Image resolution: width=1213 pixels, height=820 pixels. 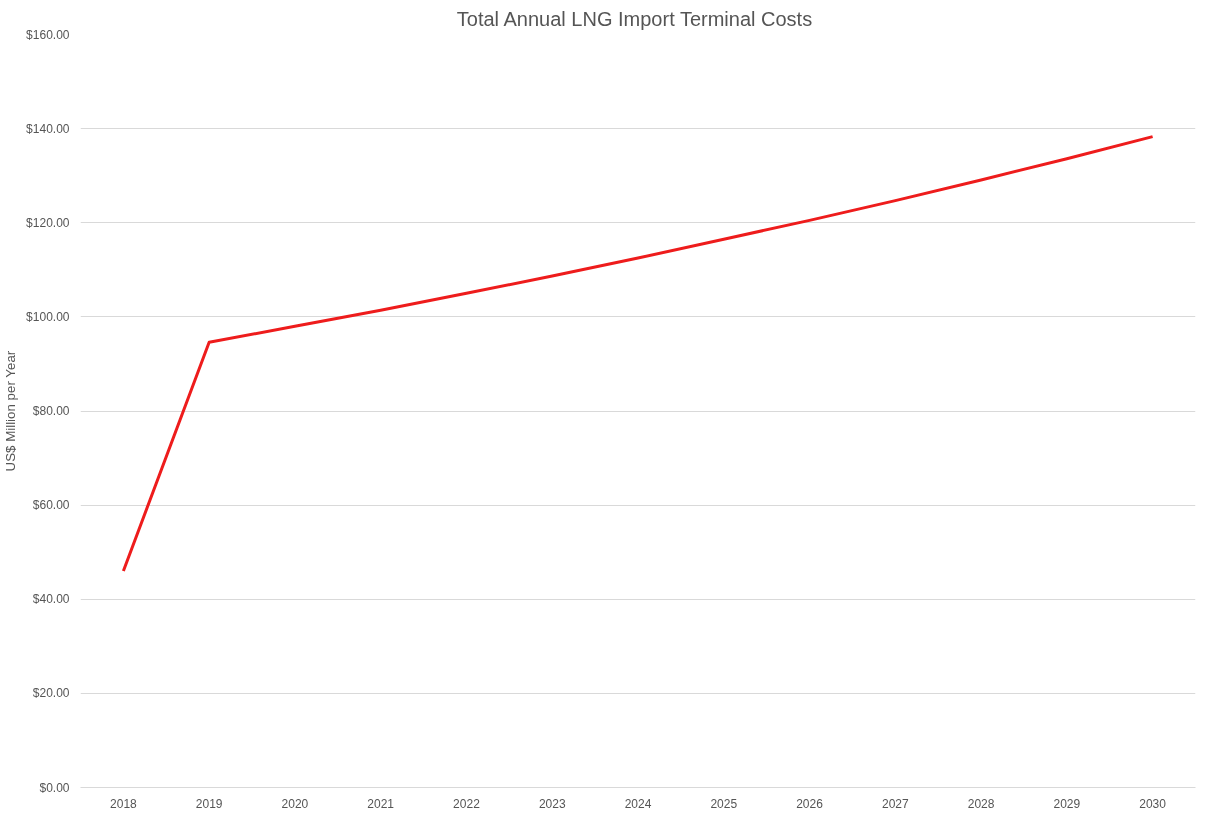 What do you see at coordinates (381, 803) in the screenshot?
I see `x-tick-label: 2021` at bounding box center [381, 803].